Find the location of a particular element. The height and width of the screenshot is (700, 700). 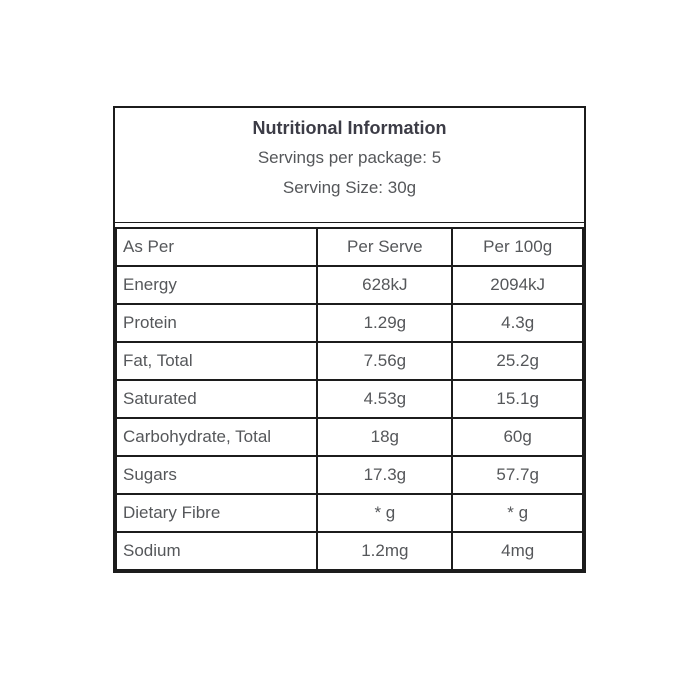

table-row: Protein 1.29g 4.3g is located at coordinates (349, 323).